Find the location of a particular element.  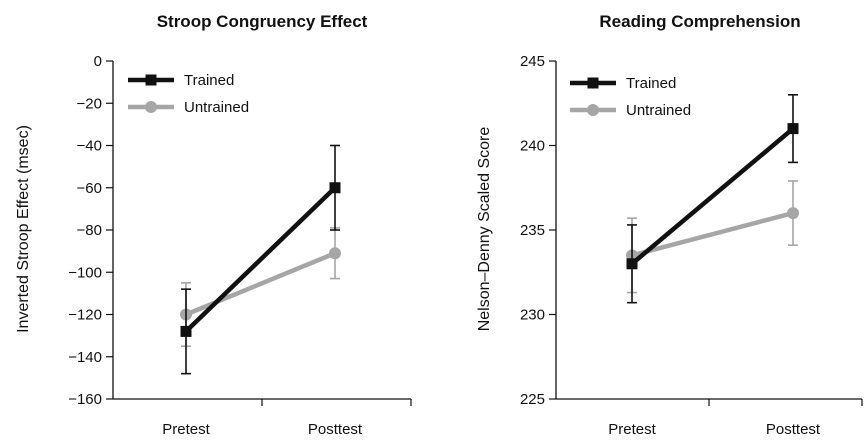

y-tick-label: 240 is located at coordinates (532, 146).